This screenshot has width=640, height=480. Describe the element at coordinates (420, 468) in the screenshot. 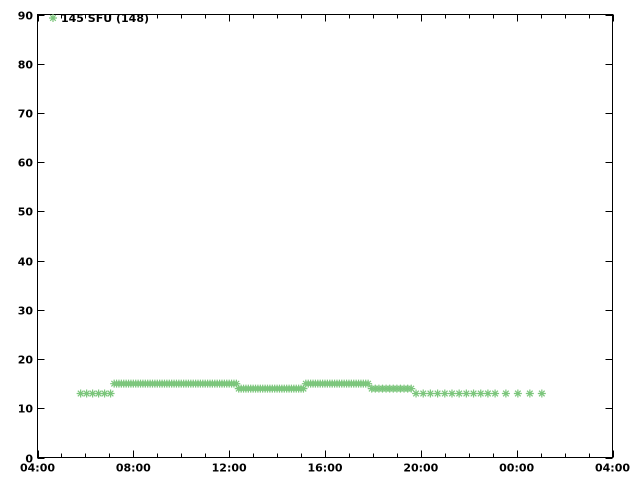

I see `x-tick-label: 20:00` at that location.